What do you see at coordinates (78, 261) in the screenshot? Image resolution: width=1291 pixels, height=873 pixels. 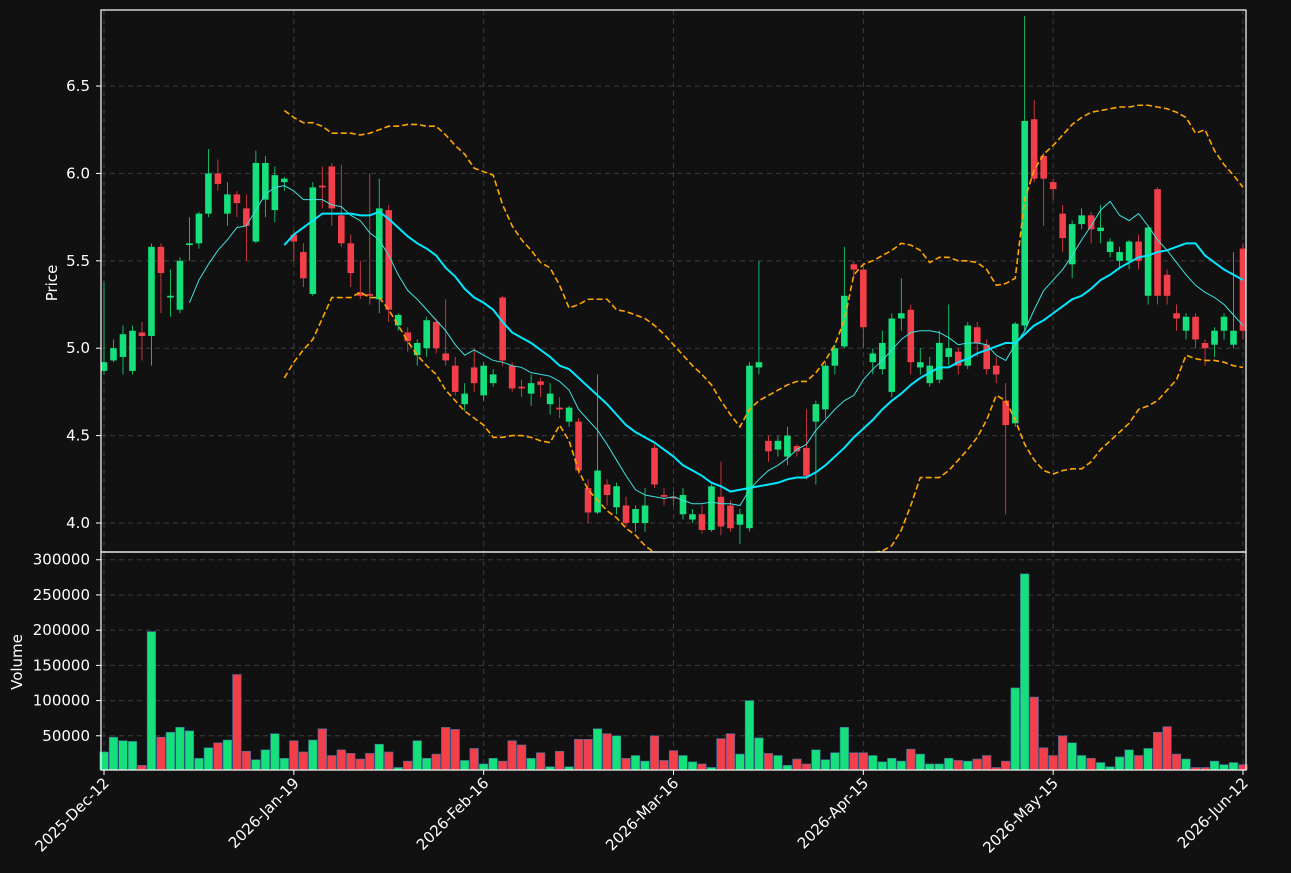 I see `y-tick-label: 5.5` at bounding box center [78, 261].